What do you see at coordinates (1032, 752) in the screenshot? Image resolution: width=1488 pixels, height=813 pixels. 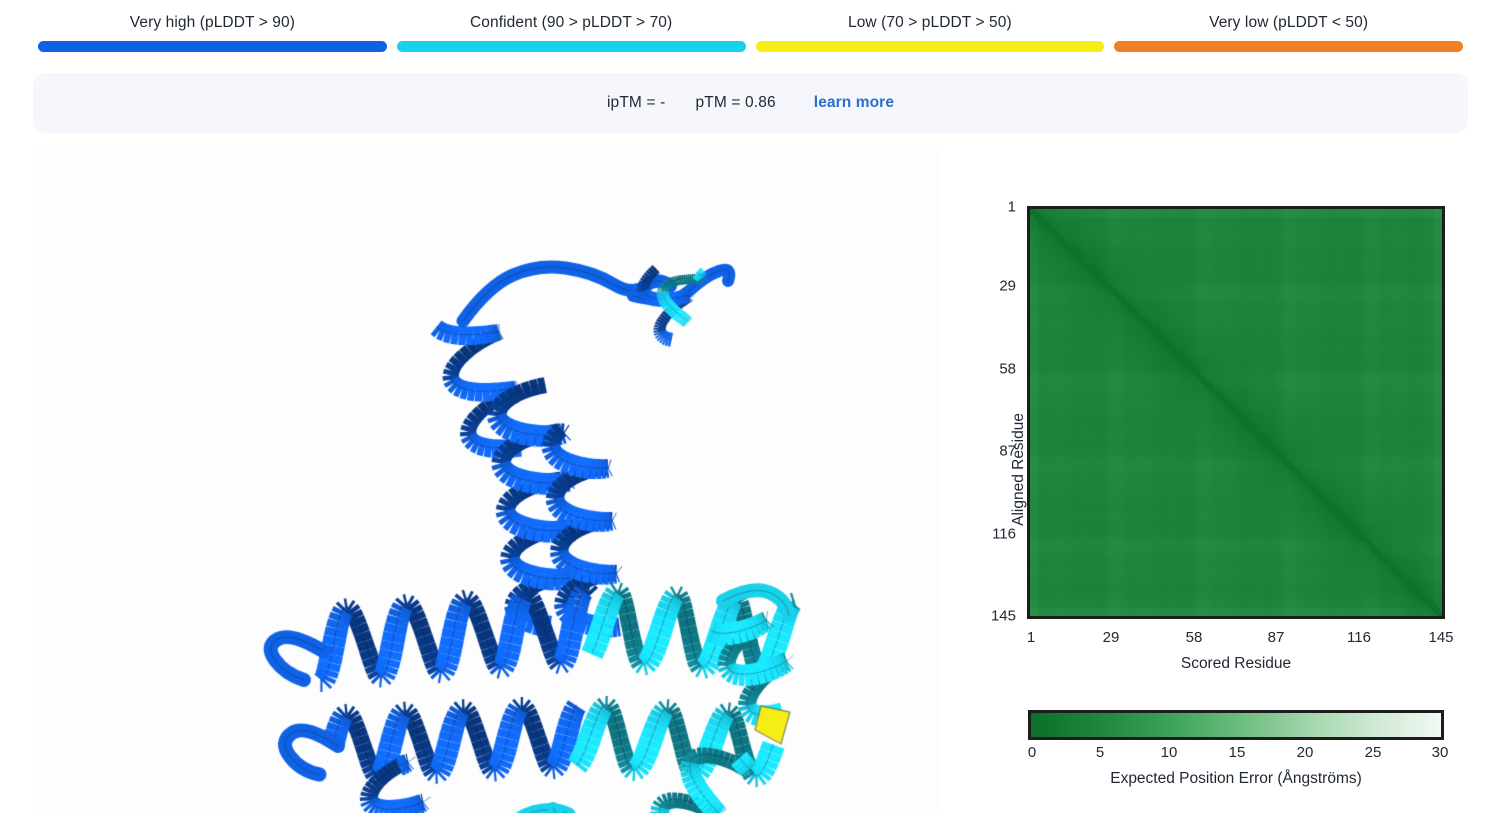 I see `colorbar-tick-0: 0` at bounding box center [1032, 752].